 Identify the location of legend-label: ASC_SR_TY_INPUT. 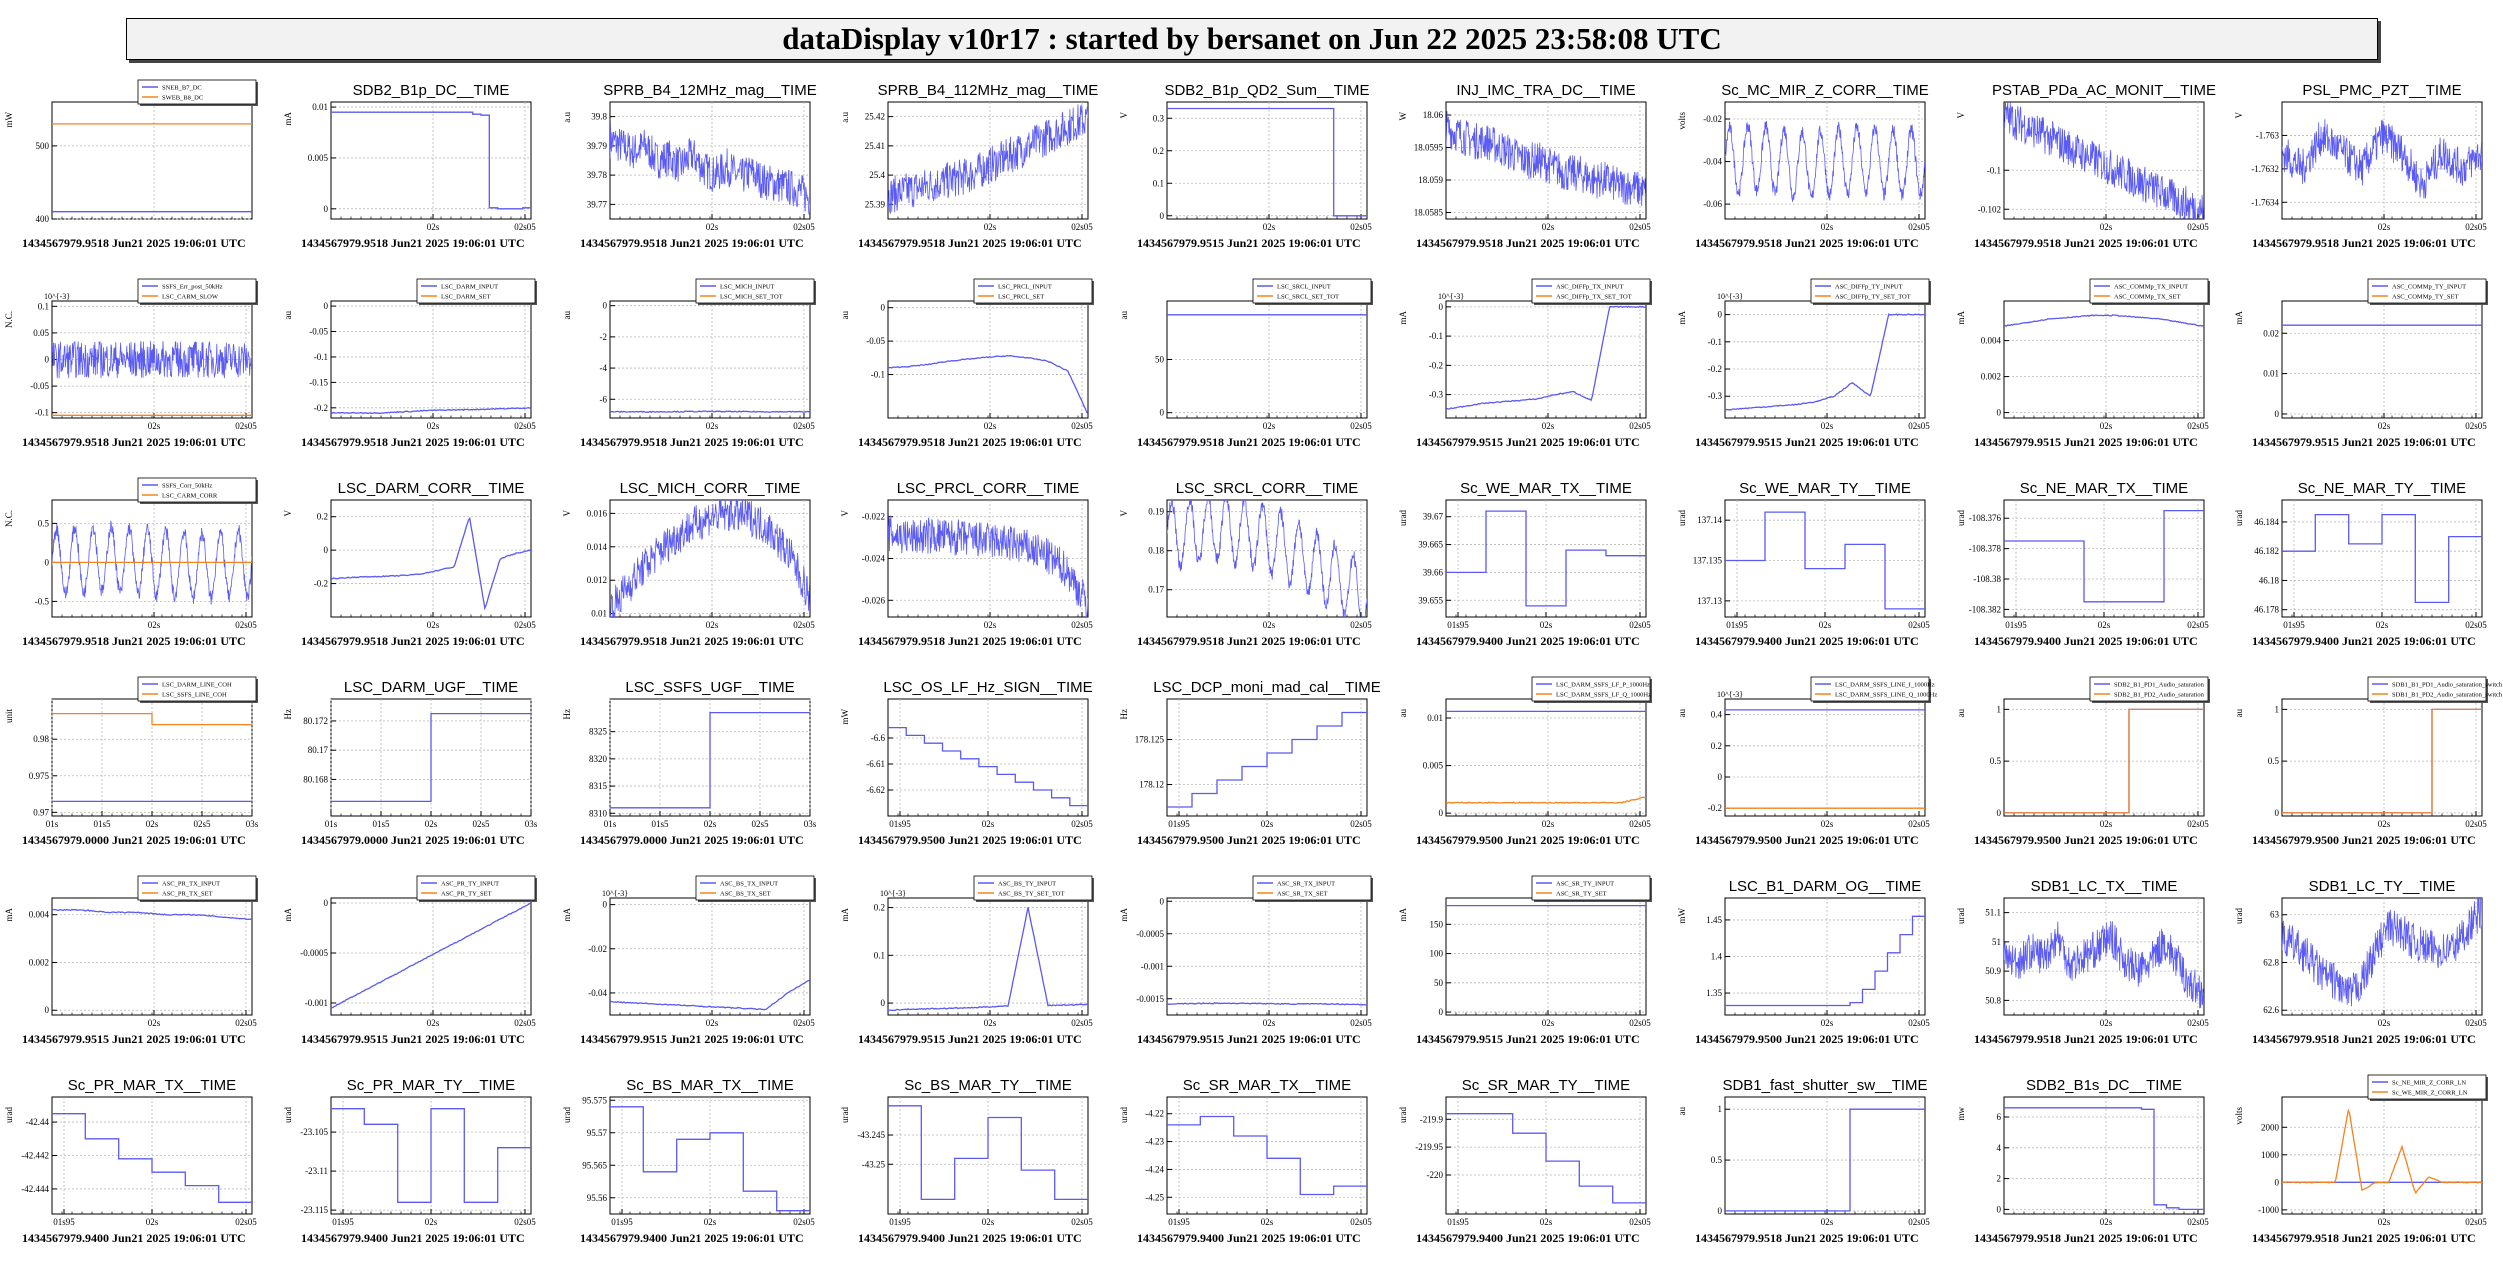
(1585, 884).